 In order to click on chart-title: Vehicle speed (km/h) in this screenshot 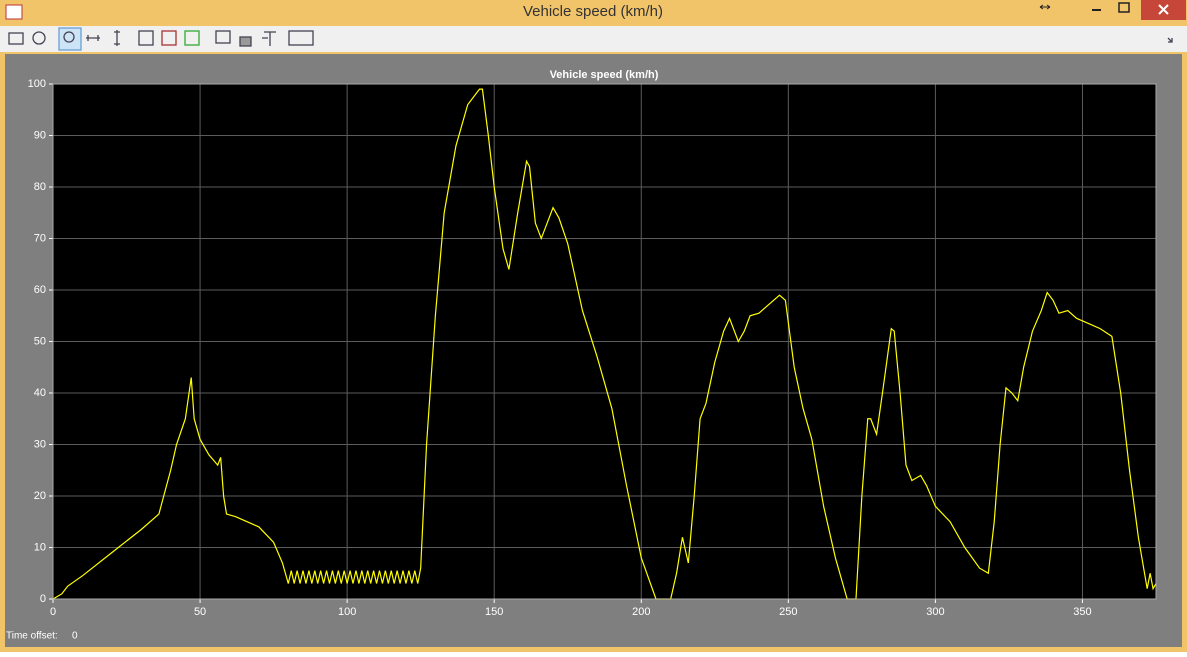, I will do `click(604, 75)`.